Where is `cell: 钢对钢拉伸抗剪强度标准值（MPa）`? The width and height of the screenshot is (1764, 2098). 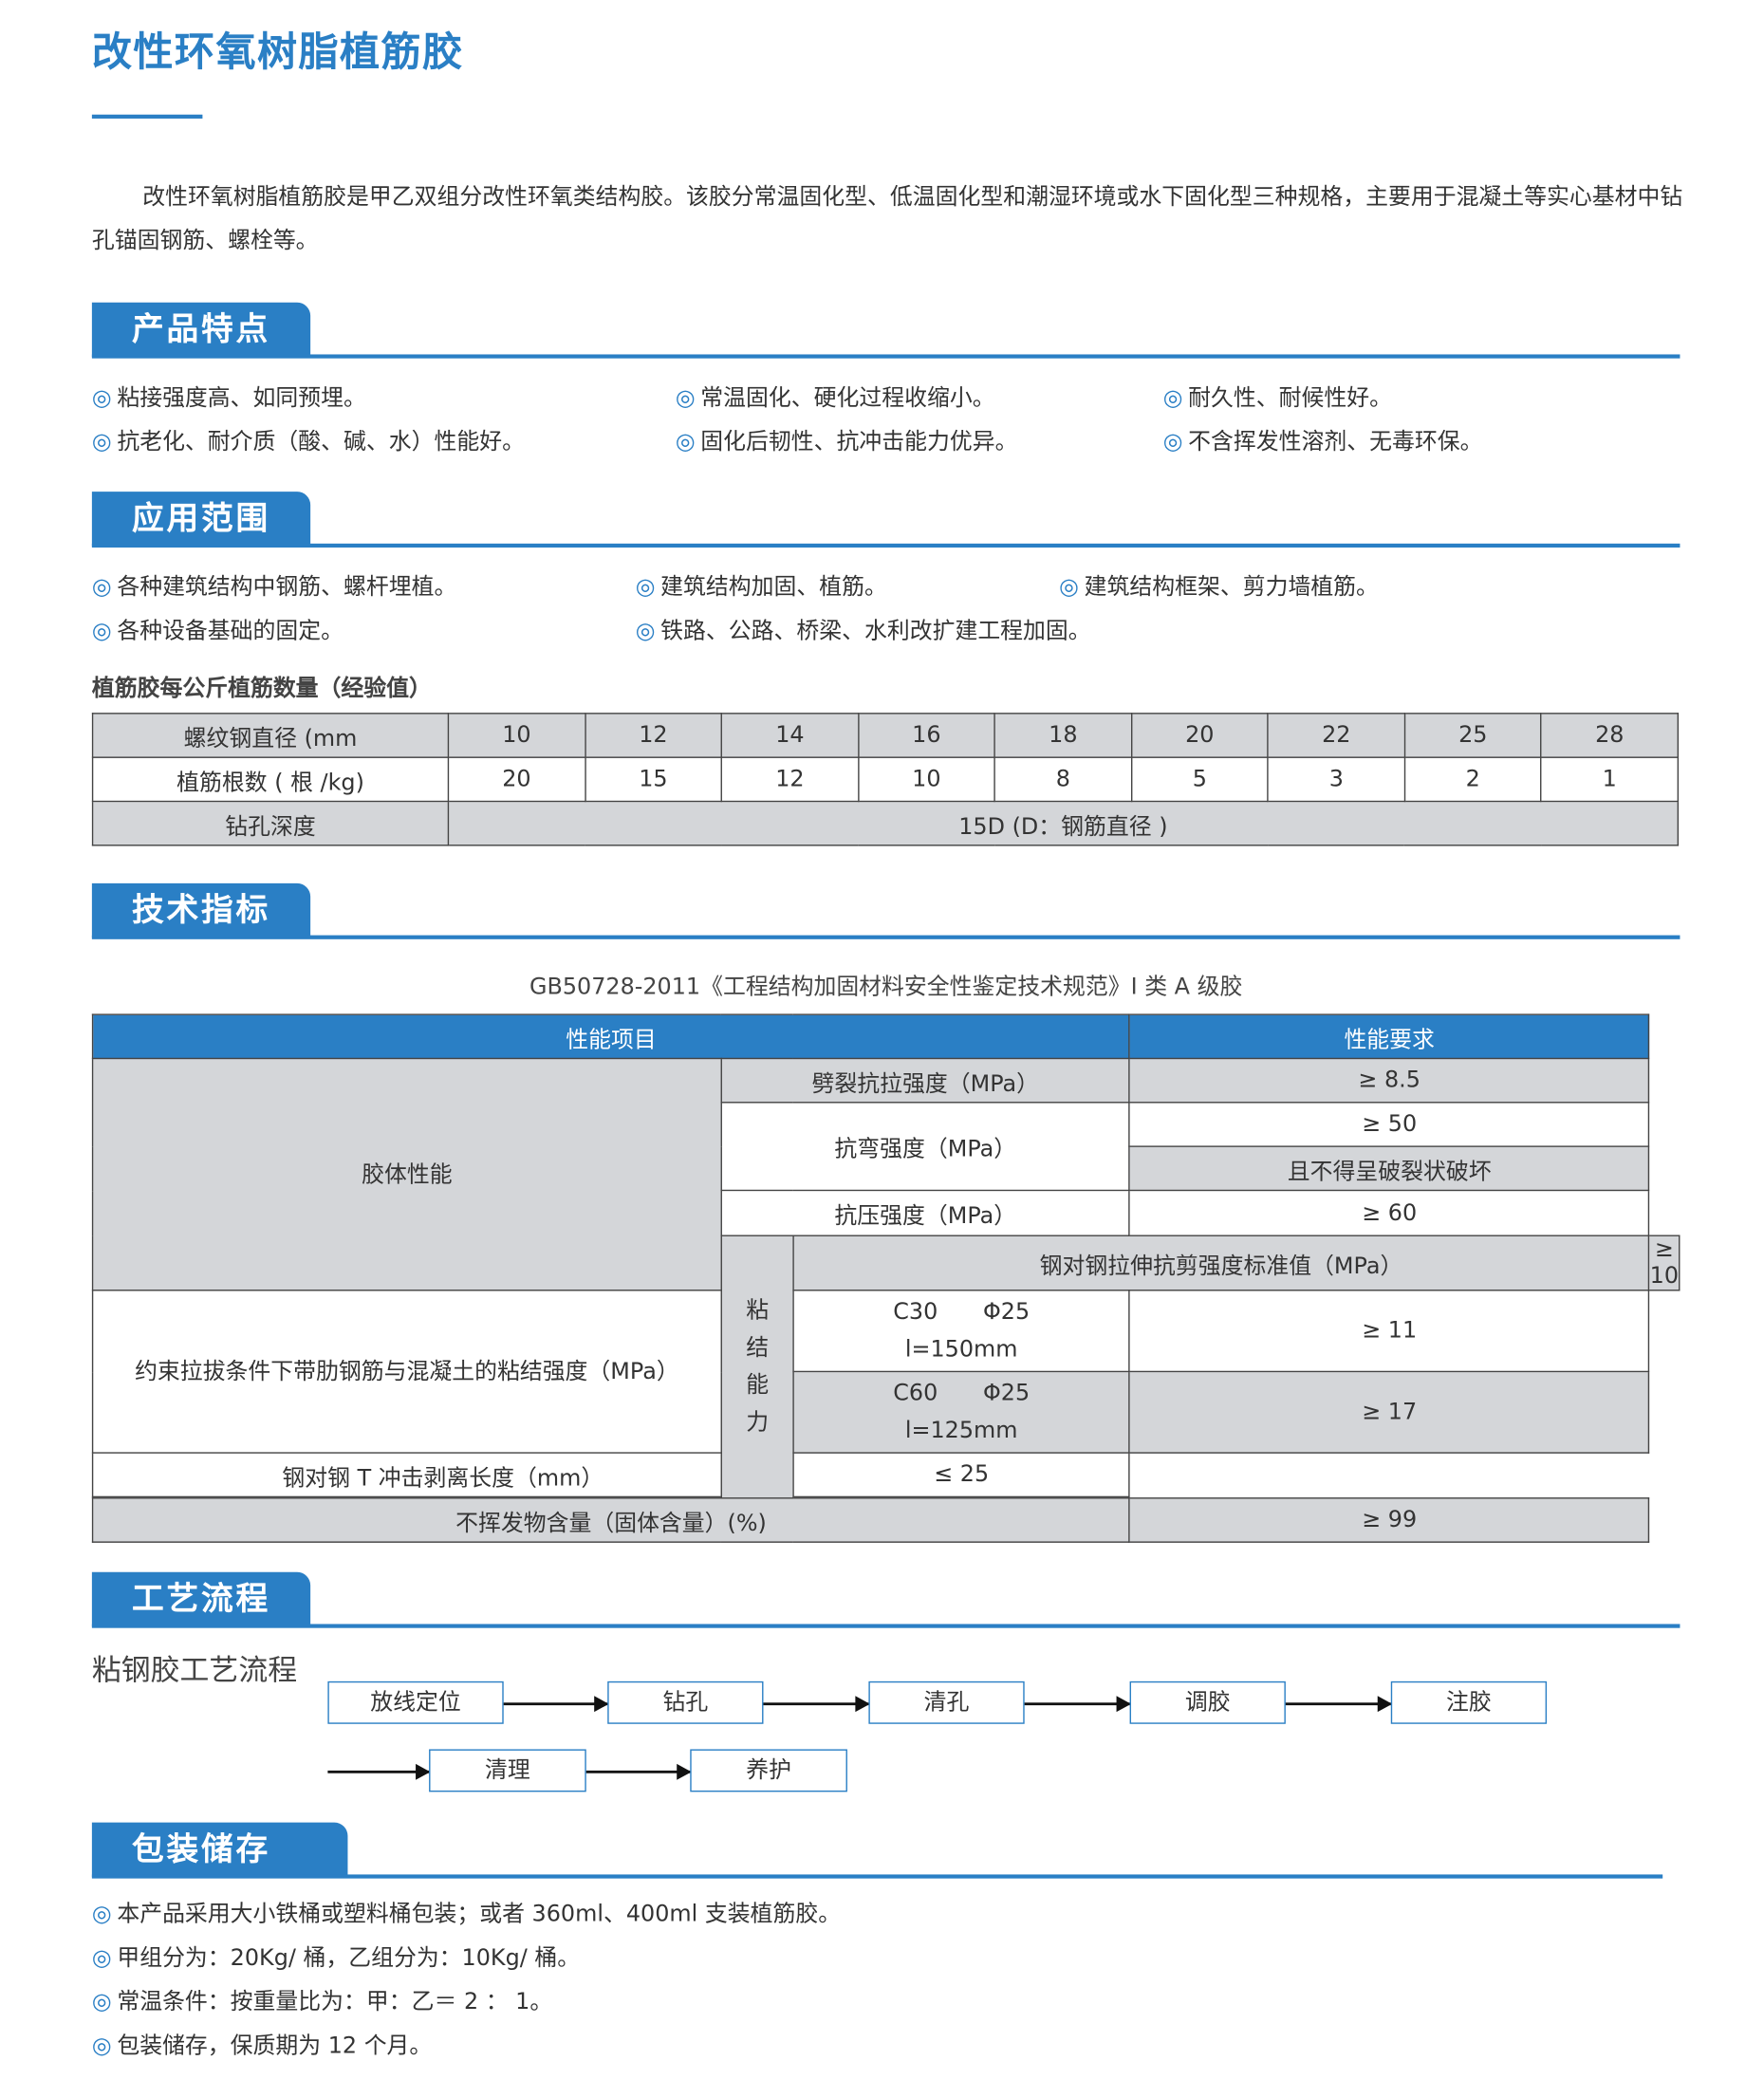 cell: 钢对钢拉伸抗剪强度标准值（MPa） is located at coordinates (1221, 1263).